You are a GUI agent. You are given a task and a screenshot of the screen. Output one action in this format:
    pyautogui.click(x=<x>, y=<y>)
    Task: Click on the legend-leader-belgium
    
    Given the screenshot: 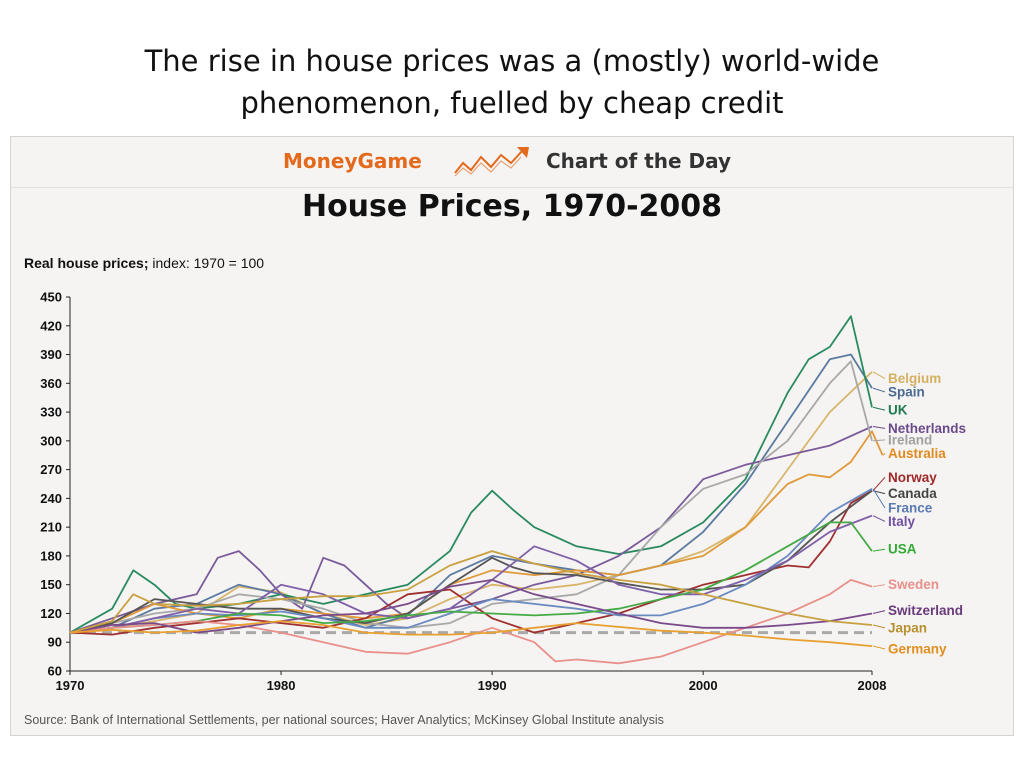 What is the action you would take?
    pyautogui.click(x=879, y=375)
    